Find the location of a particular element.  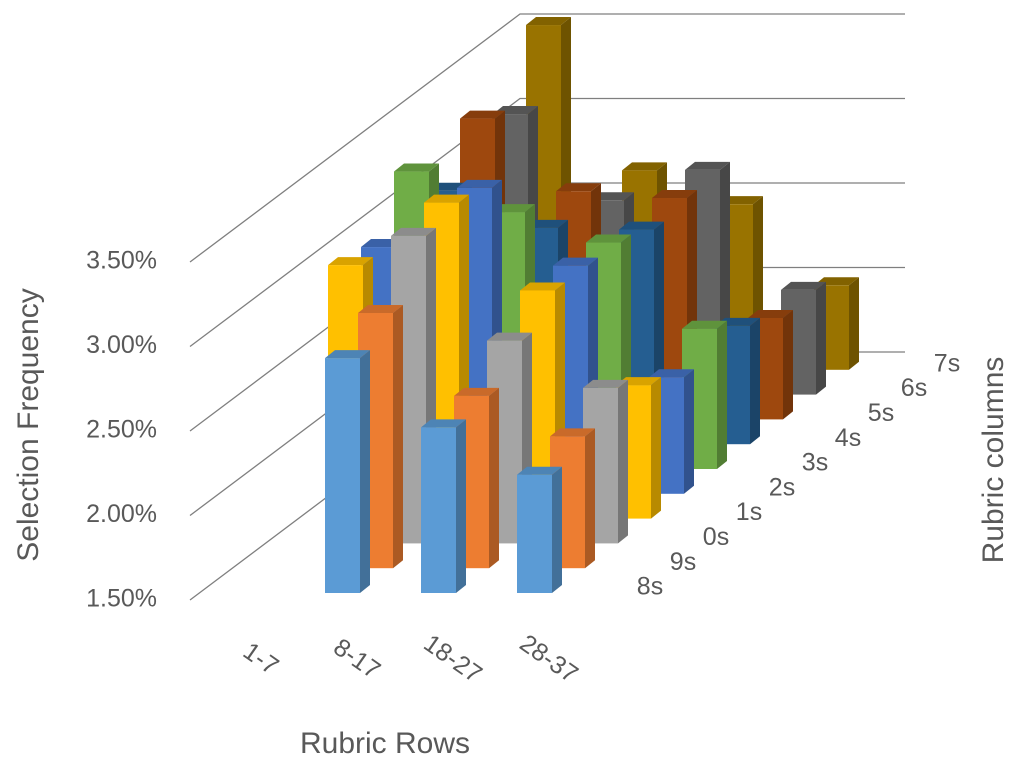

x-tick-label: 28-37 is located at coordinates (549, 659).